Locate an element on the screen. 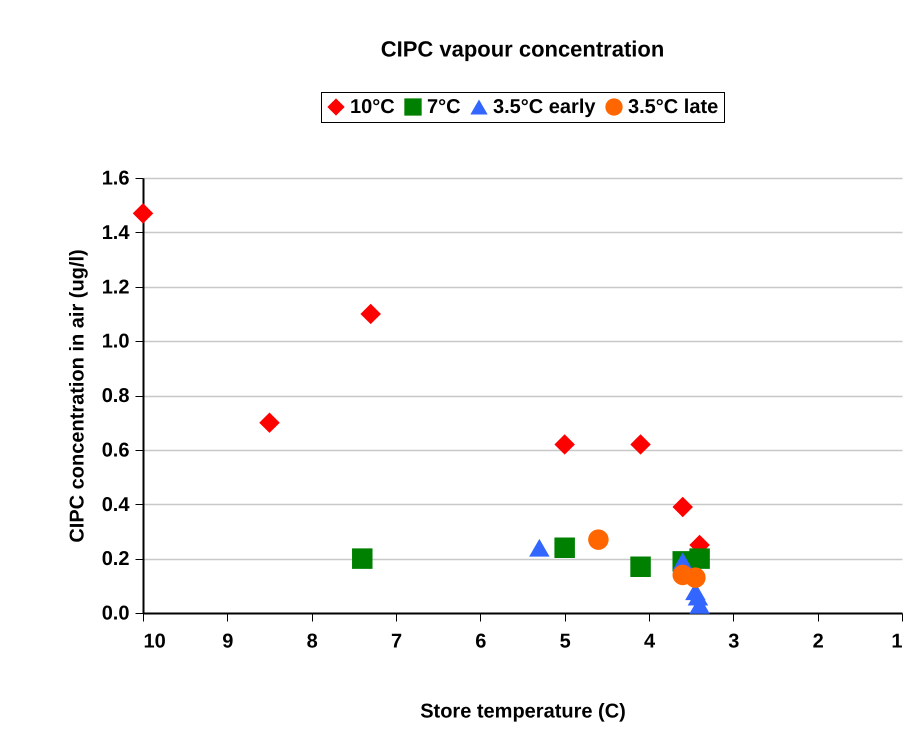 This screenshot has width=908, height=733. legend-label: 3.5°C late is located at coordinates (673, 107).